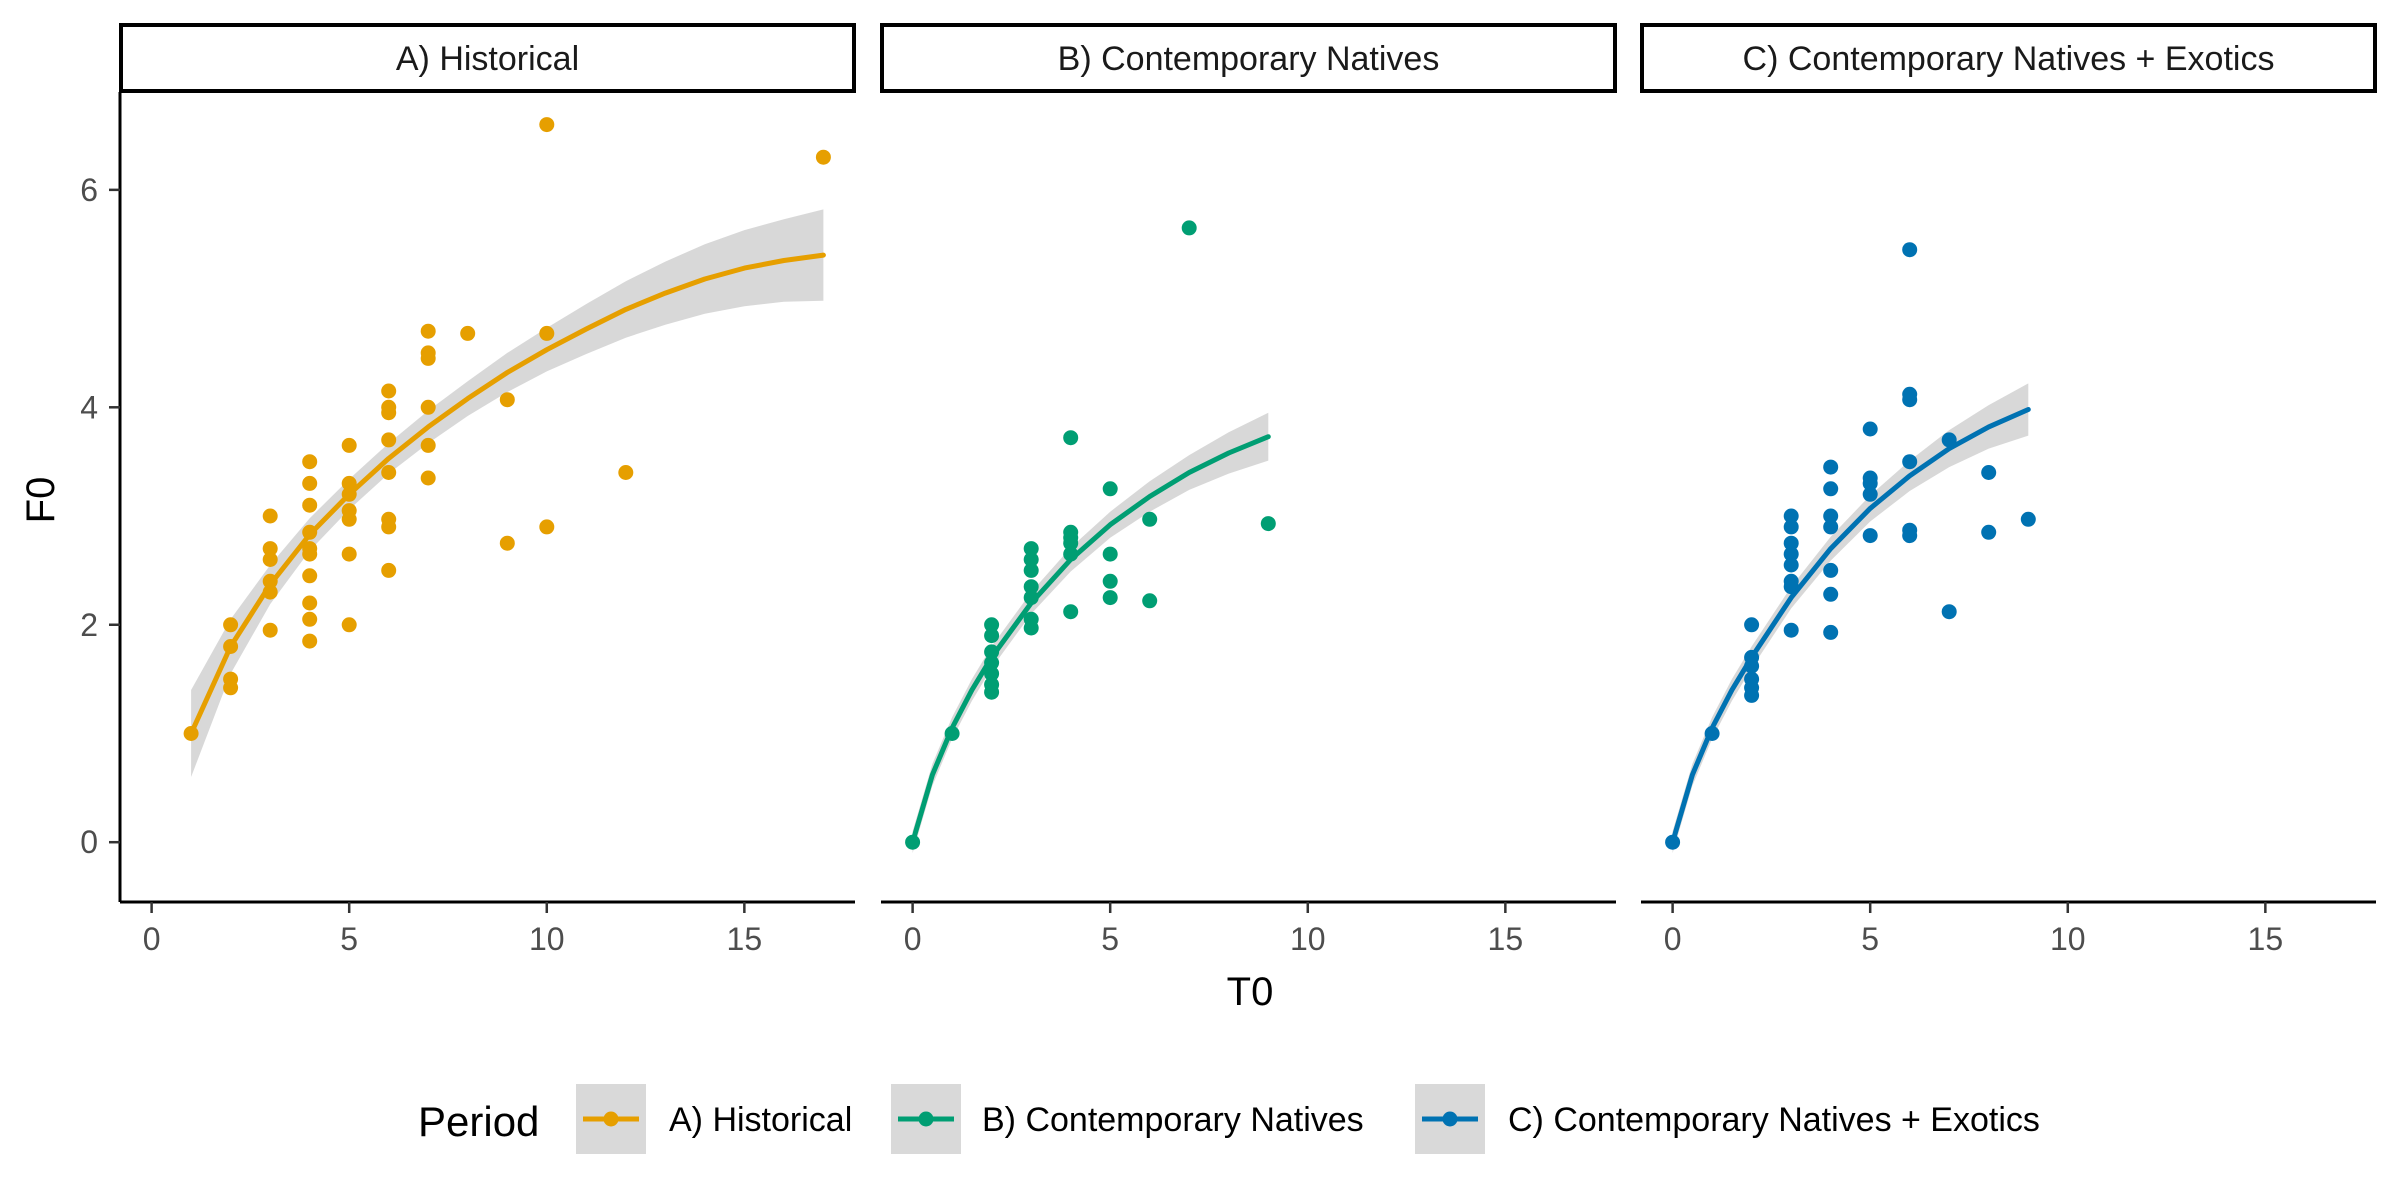 The width and height of the screenshot is (2400, 1200). I want to click on y-tick-label: 6, so click(89, 190).